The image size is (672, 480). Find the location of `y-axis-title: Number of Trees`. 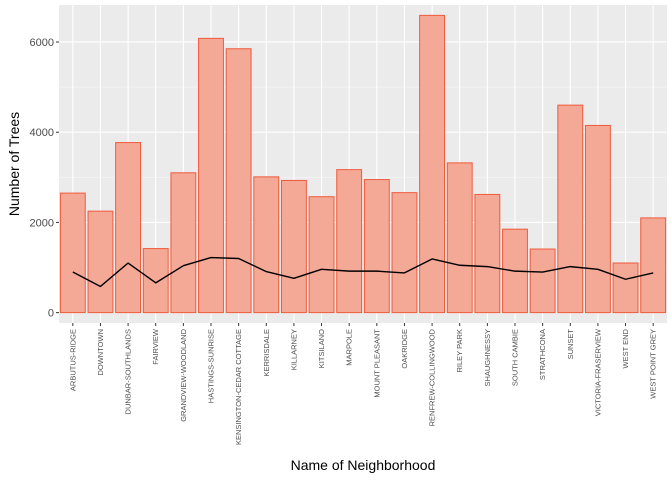

y-axis-title: Number of Trees is located at coordinates (14, 164).